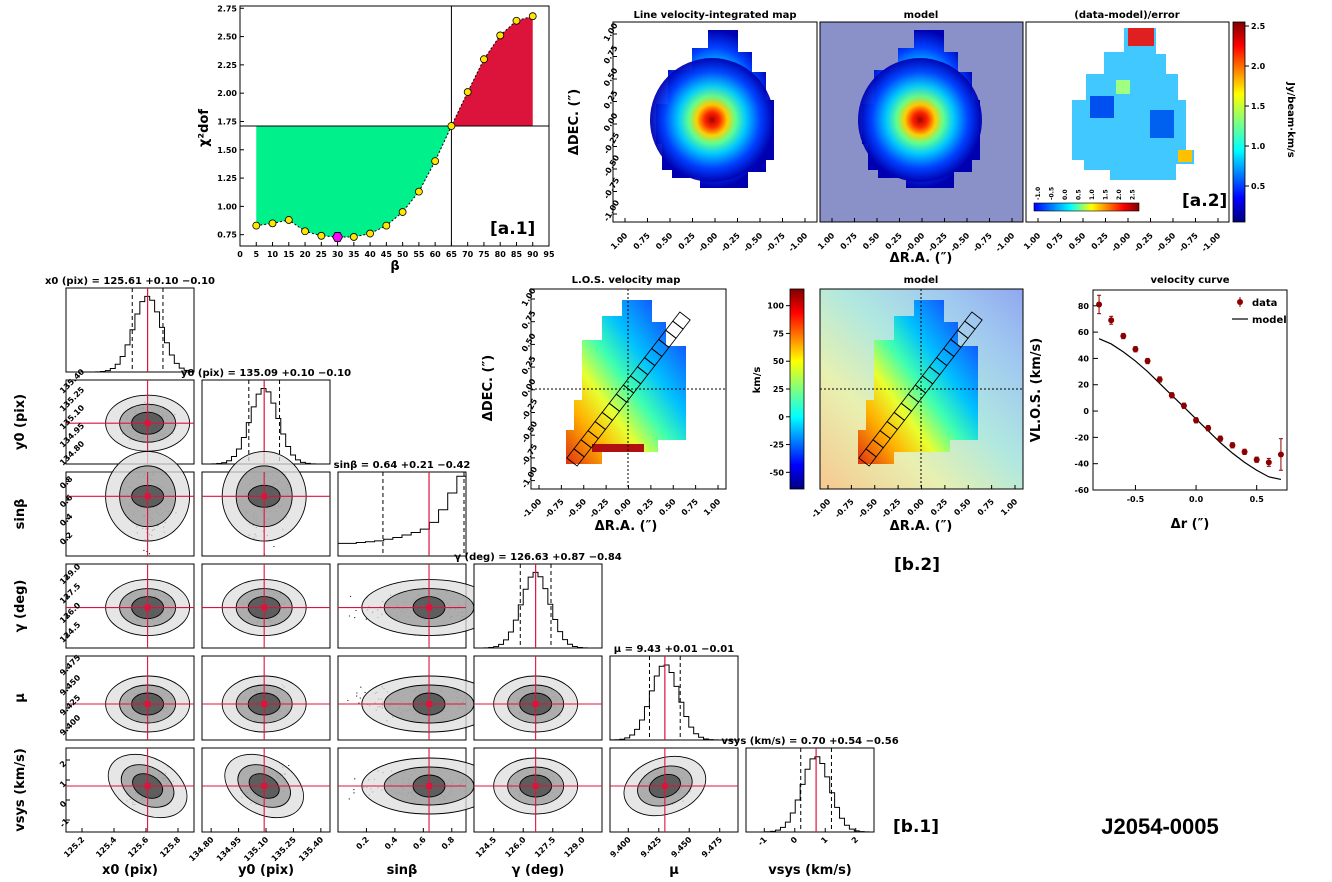 The width and height of the screenshot is (1332, 882). I want to click on x-tick-label: 125.4, so click(106, 847).